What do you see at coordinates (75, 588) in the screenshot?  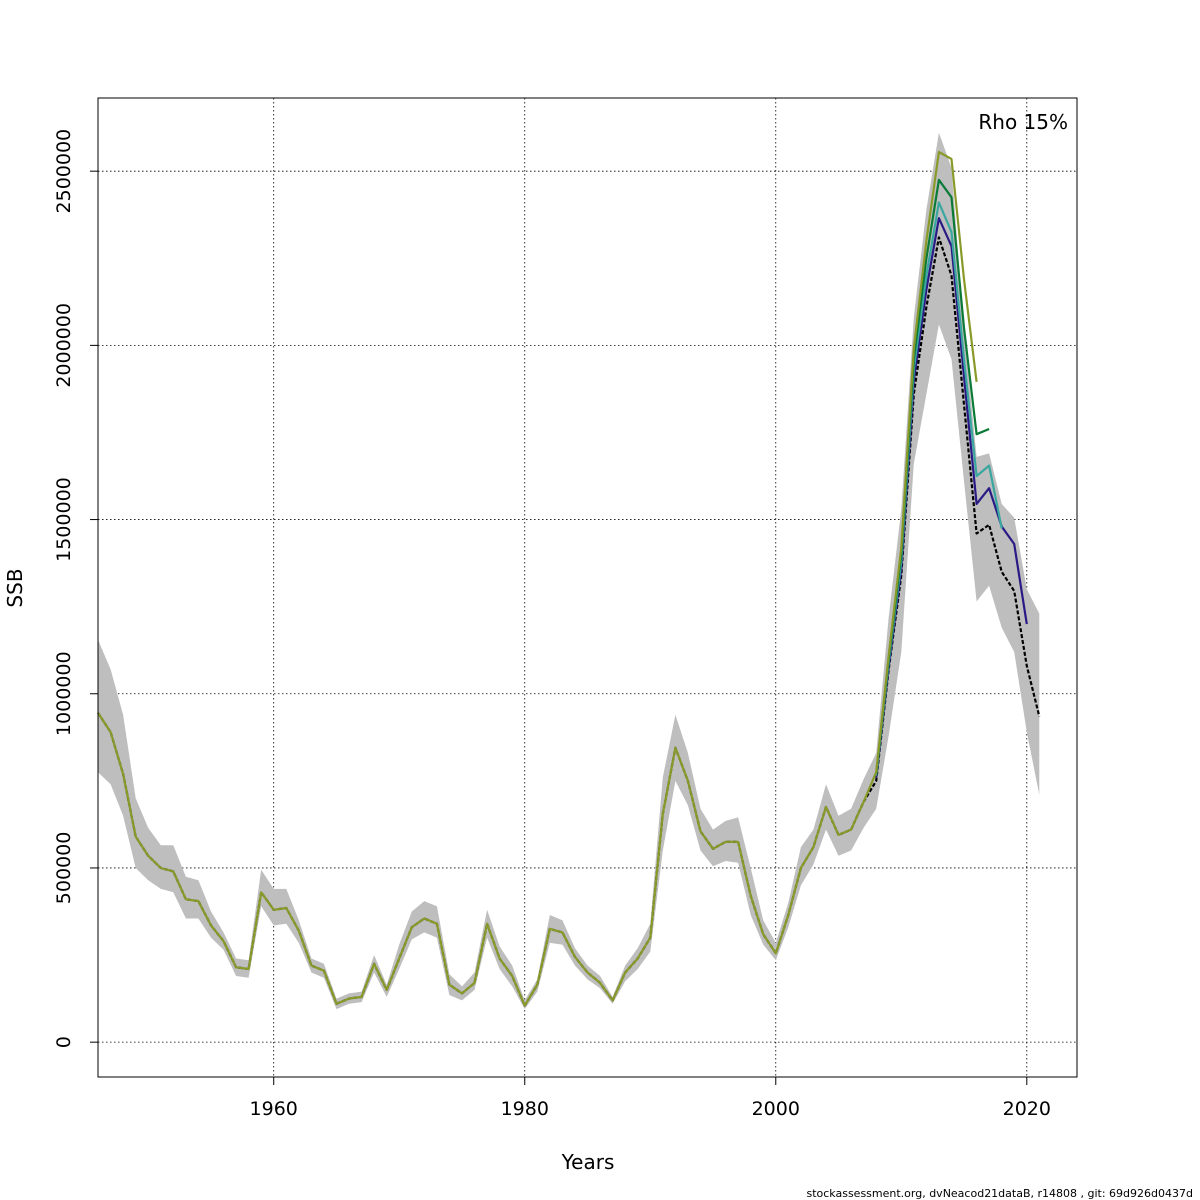 I see `y-axis: 0 500000 1000000 1500000 2000000 2500000` at bounding box center [75, 588].